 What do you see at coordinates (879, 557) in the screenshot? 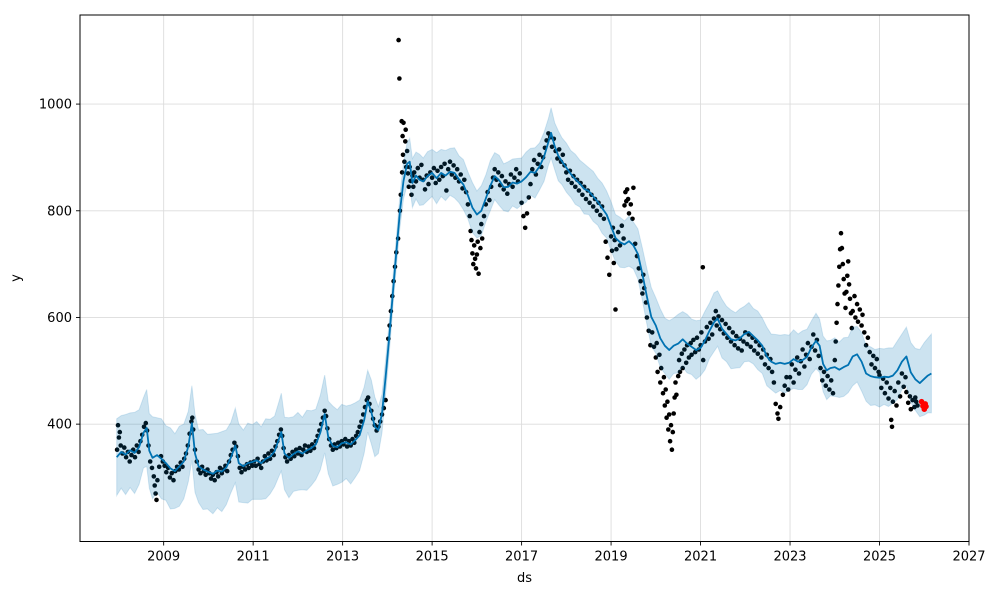
I see `x-tick-label: 2025` at bounding box center [879, 557].